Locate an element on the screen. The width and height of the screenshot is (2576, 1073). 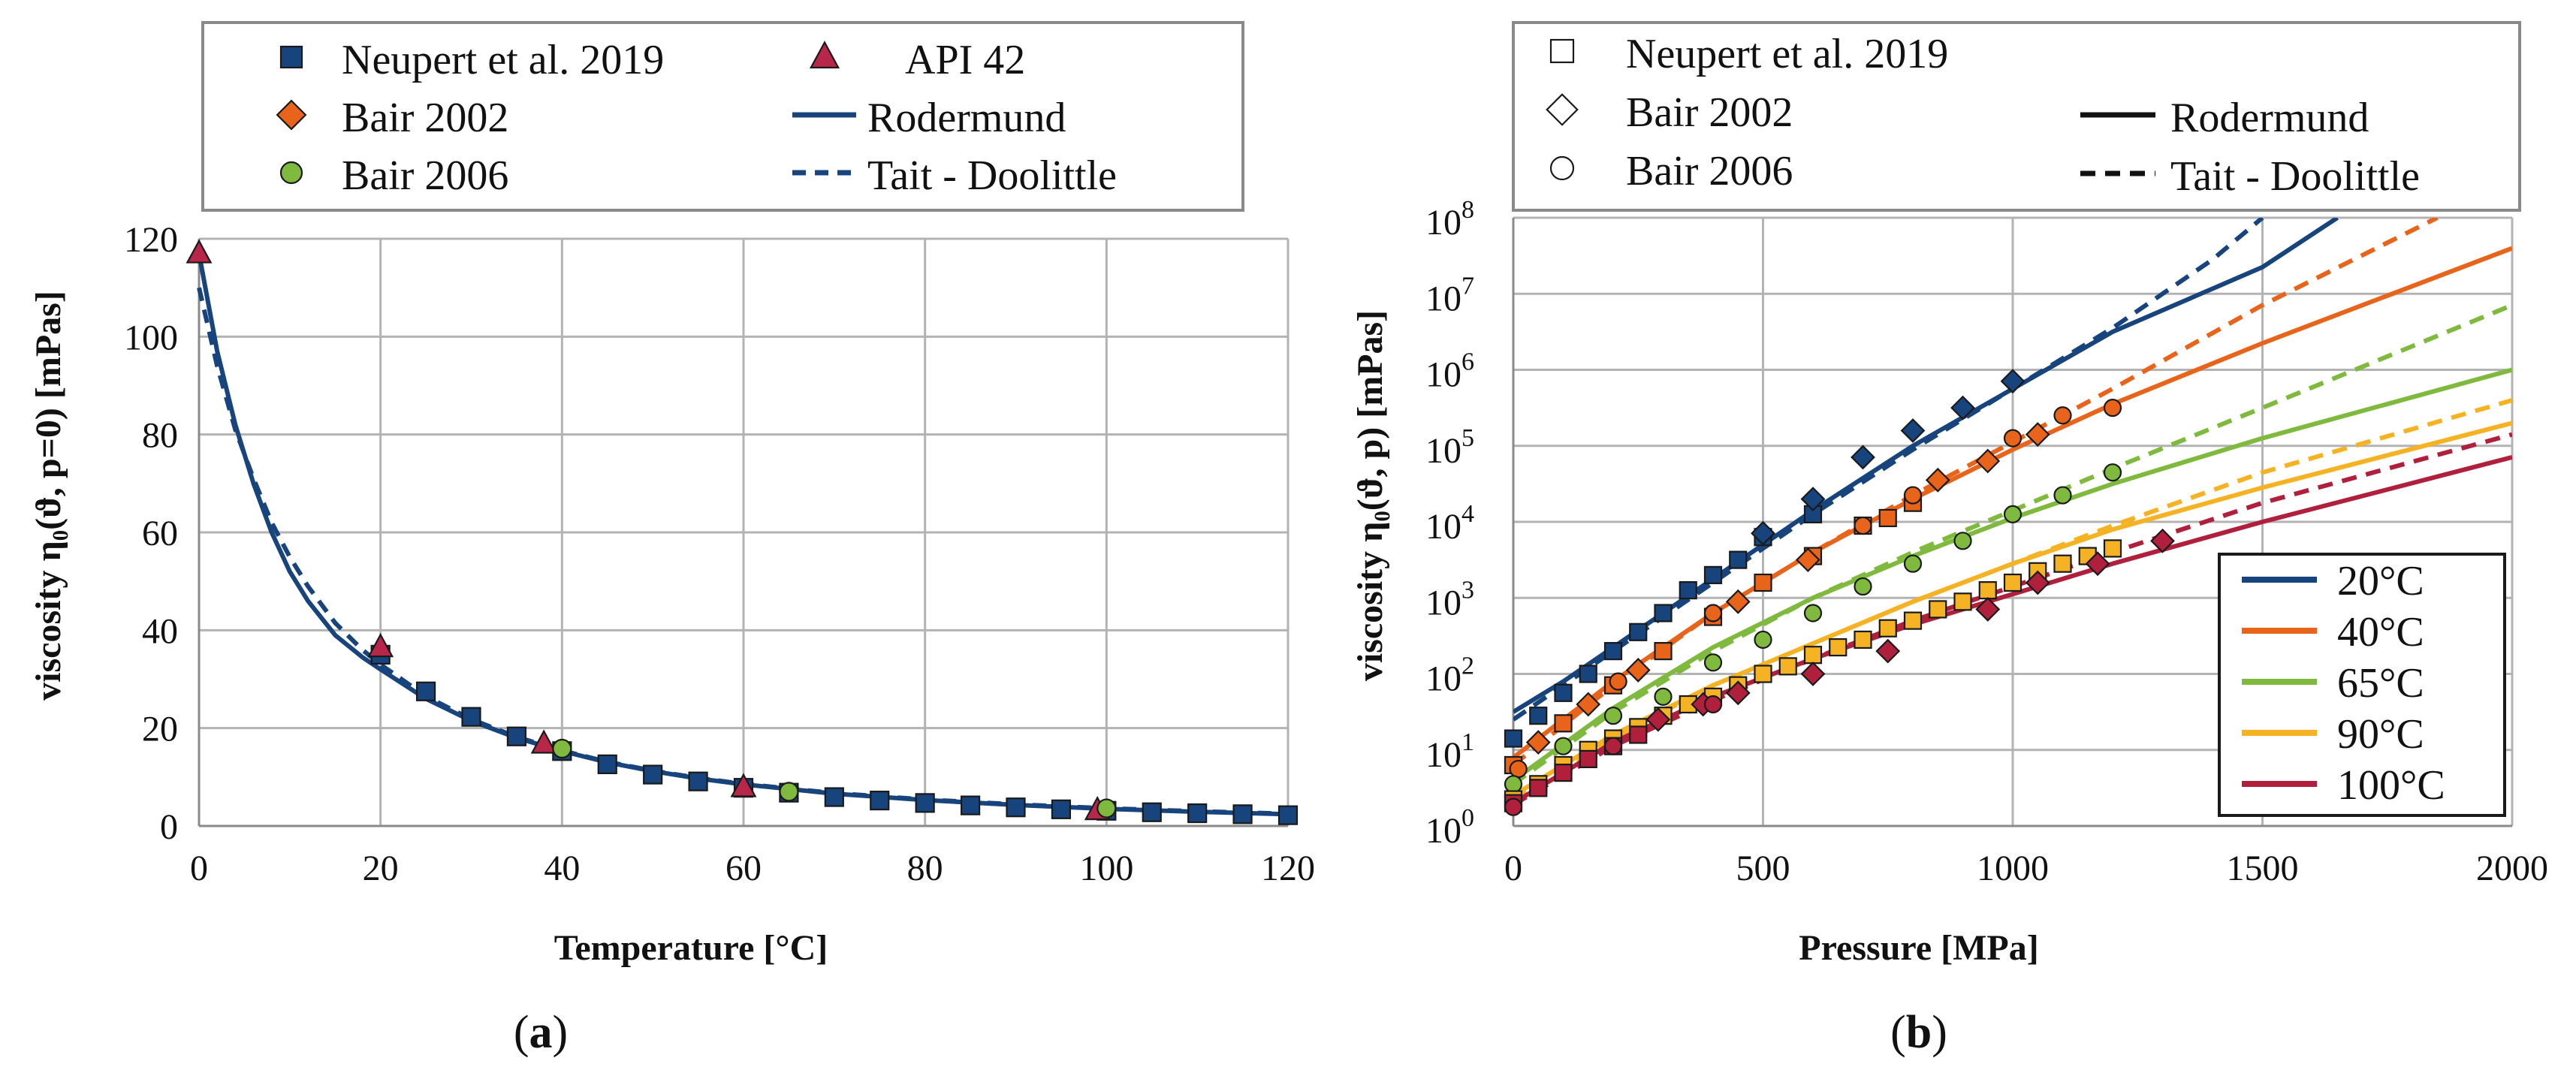
legend-label-rodermund: Rodermund is located at coordinates (966, 118).